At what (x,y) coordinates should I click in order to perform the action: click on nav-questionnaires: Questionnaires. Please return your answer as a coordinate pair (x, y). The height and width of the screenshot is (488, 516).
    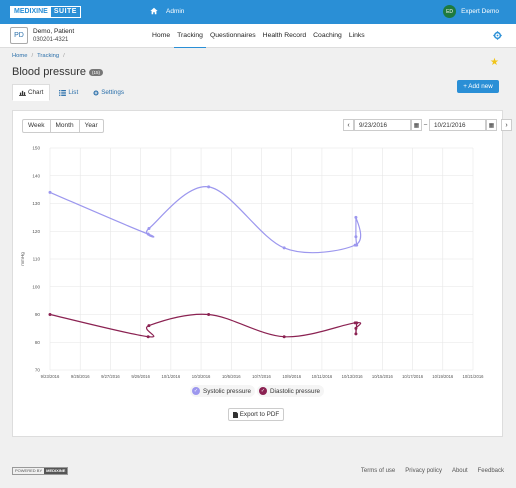
    Looking at the image, I should click on (232, 35).